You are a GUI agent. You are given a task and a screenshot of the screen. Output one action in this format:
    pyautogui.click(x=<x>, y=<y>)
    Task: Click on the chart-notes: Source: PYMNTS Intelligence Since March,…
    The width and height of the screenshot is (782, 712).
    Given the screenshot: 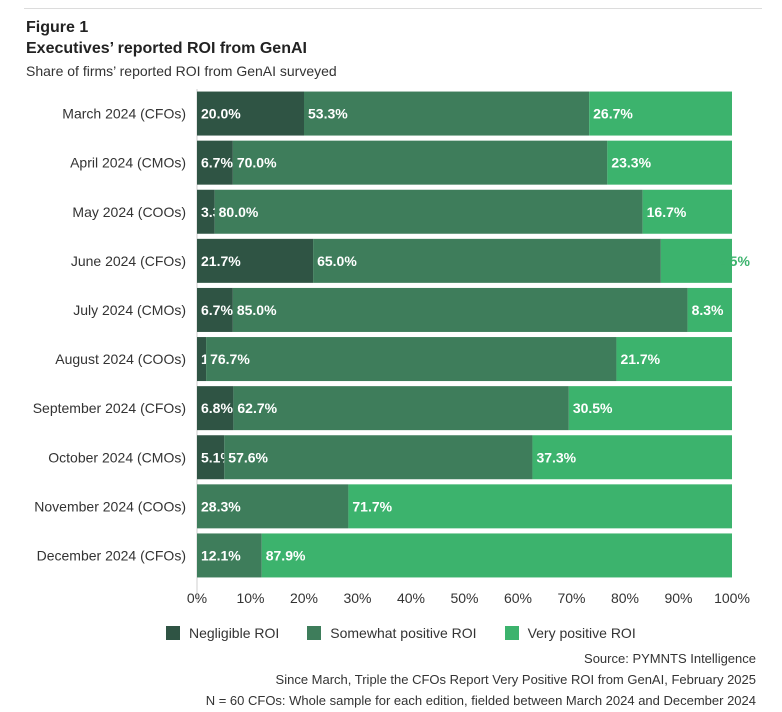 What is the action you would take?
    pyautogui.click(x=481, y=679)
    